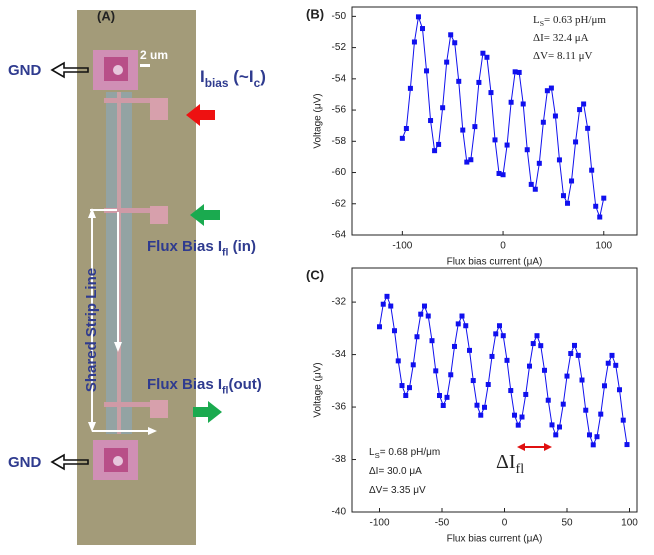  I want to click on period-label-sub: fl, so click(520, 469).